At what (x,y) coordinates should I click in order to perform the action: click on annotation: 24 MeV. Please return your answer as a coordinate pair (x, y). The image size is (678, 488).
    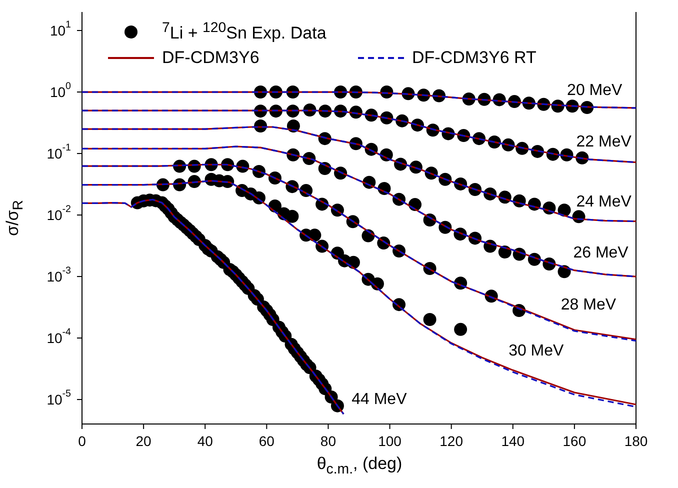
    Looking at the image, I should click on (604, 201).